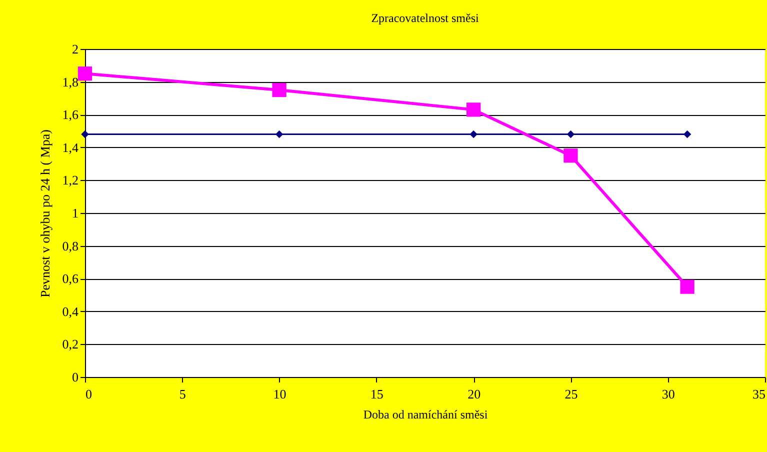 This screenshot has width=767, height=452. What do you see at coordinates (425, 18) in the screenshot?
I see `chart-title: Zpracovatelnost směsi` at bounding box center [425, 18].